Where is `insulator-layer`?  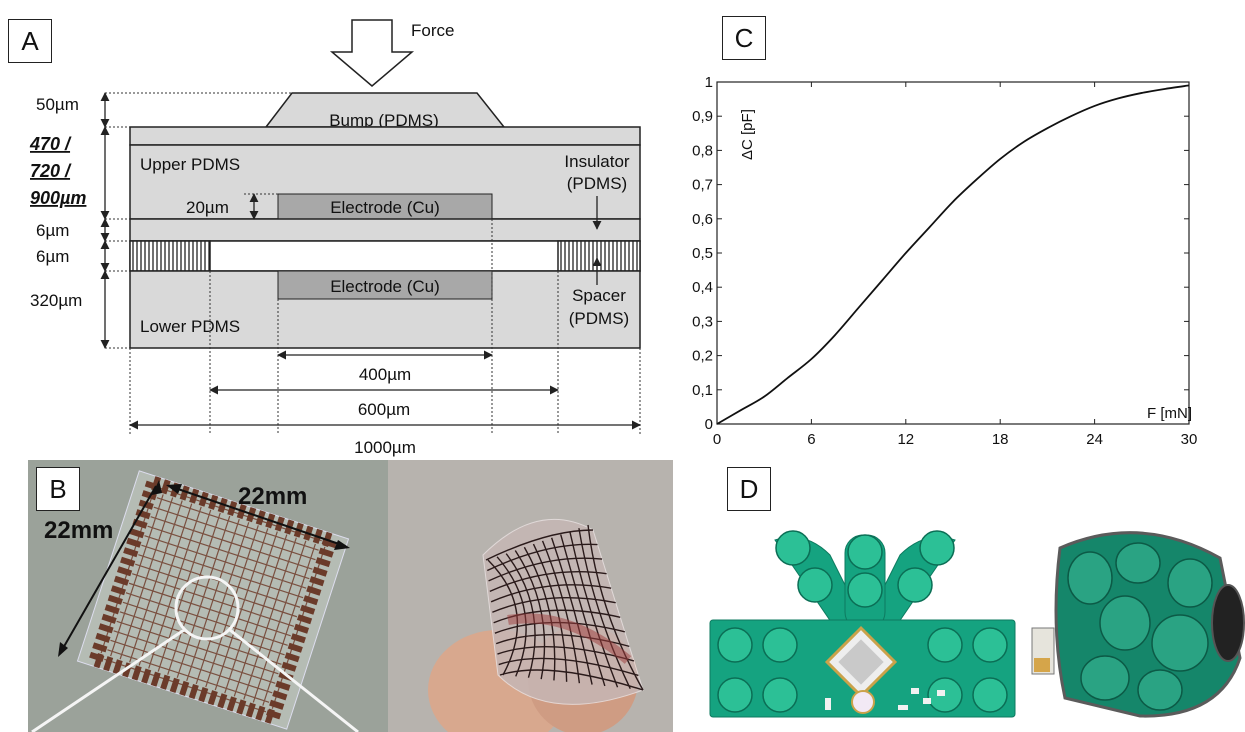 insulator-layer is located at coordinates (385, 230).